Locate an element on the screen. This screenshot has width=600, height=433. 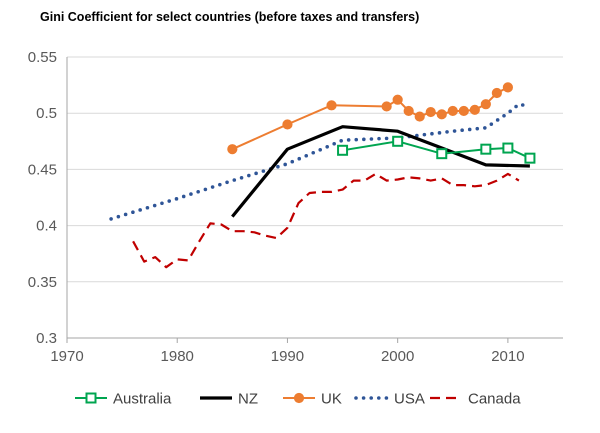
legend-marker-australia is located at coordinates (91, 398).